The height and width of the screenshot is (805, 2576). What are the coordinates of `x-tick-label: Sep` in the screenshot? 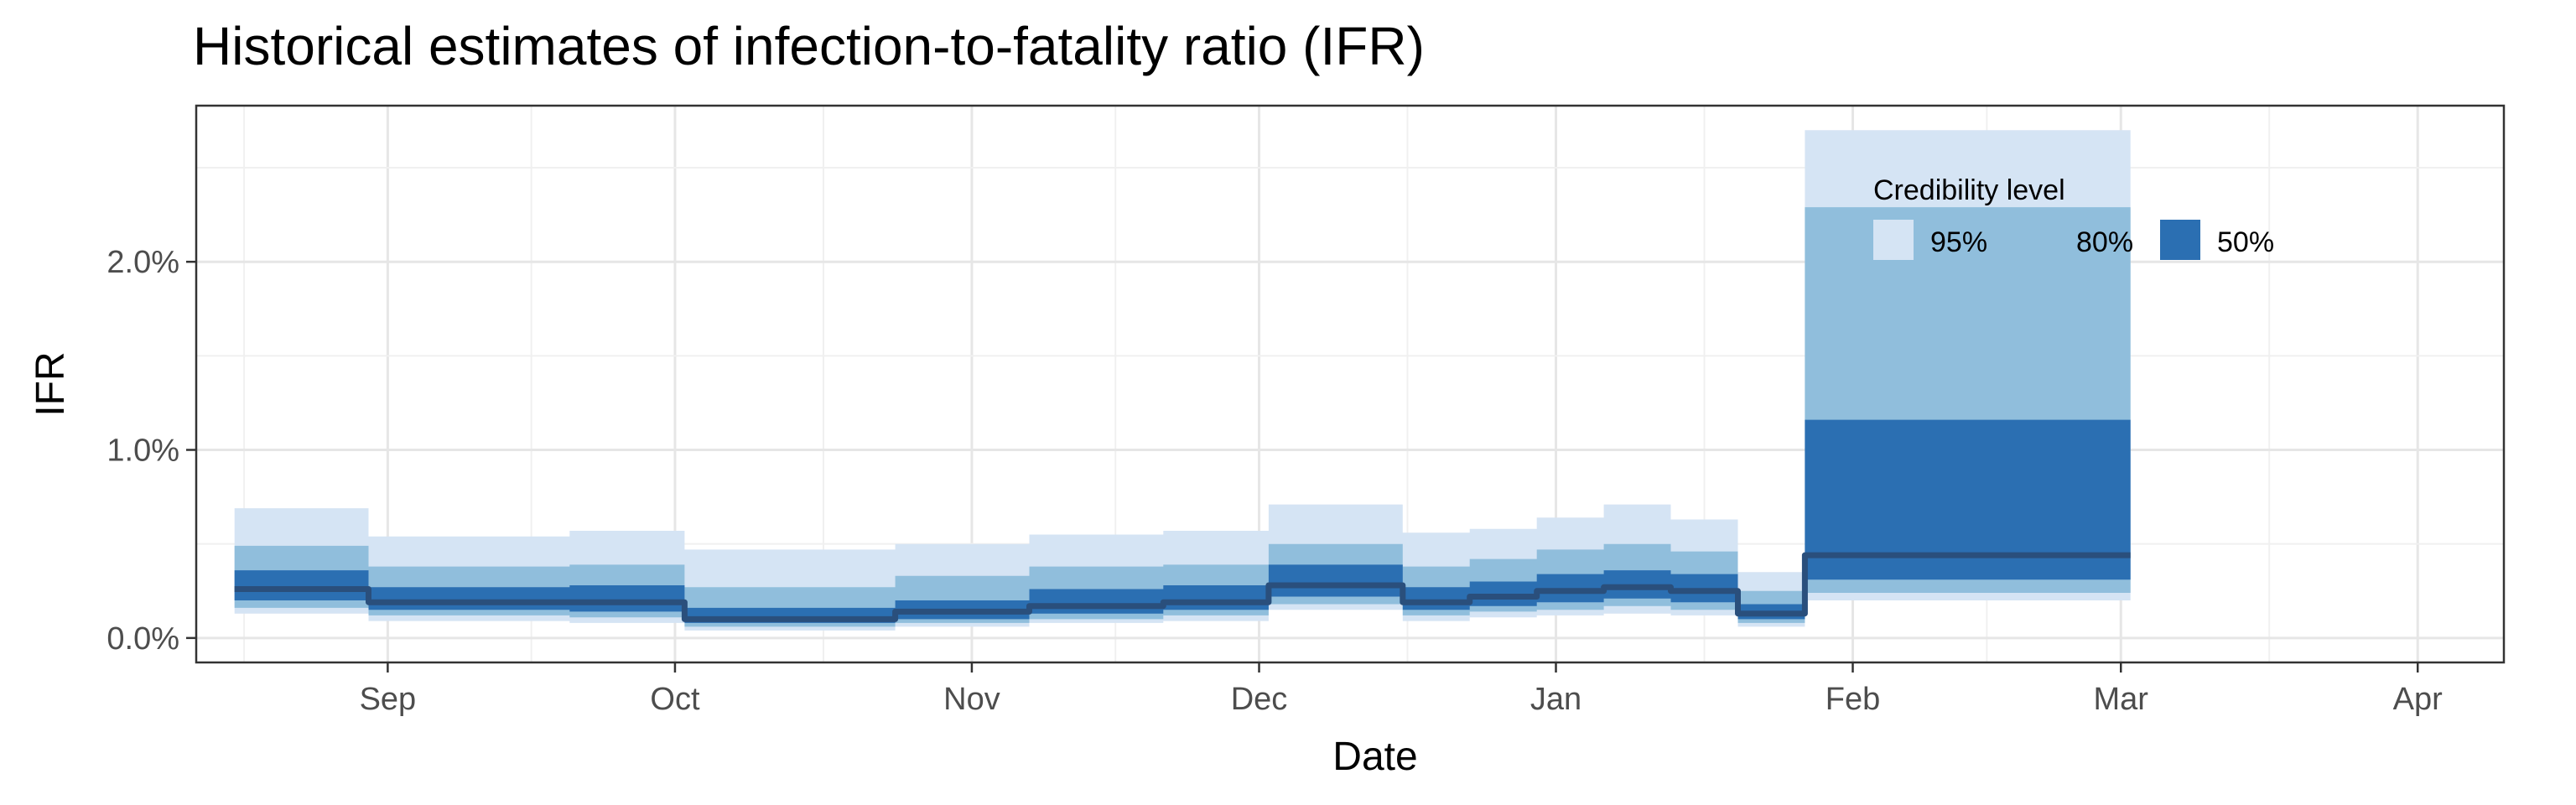 It's located at (388, 699).